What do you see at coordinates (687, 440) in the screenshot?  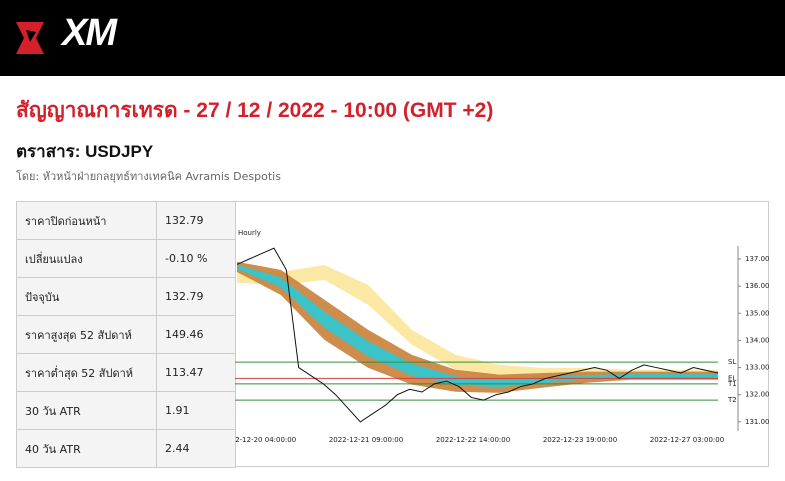 I see `x-tick-label: 2022-12-27 03:00:00` at bounding box center [687, 440].